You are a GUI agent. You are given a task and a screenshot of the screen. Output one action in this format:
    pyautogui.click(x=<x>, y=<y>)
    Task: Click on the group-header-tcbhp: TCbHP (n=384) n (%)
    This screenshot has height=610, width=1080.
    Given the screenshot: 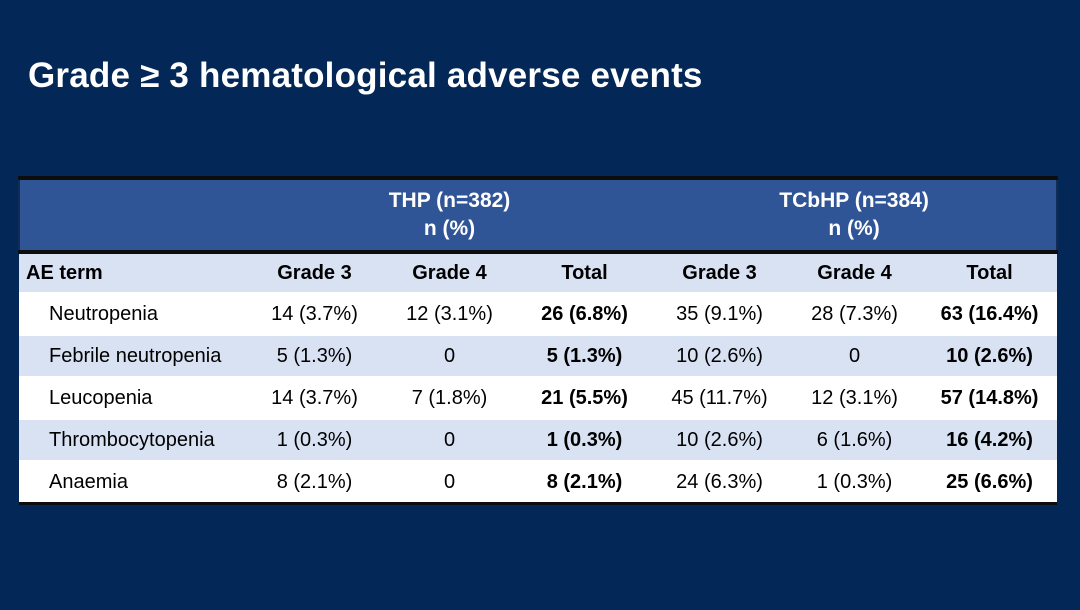 What is the action you would take?
    pyautogui.click(x=855, y=216)
    